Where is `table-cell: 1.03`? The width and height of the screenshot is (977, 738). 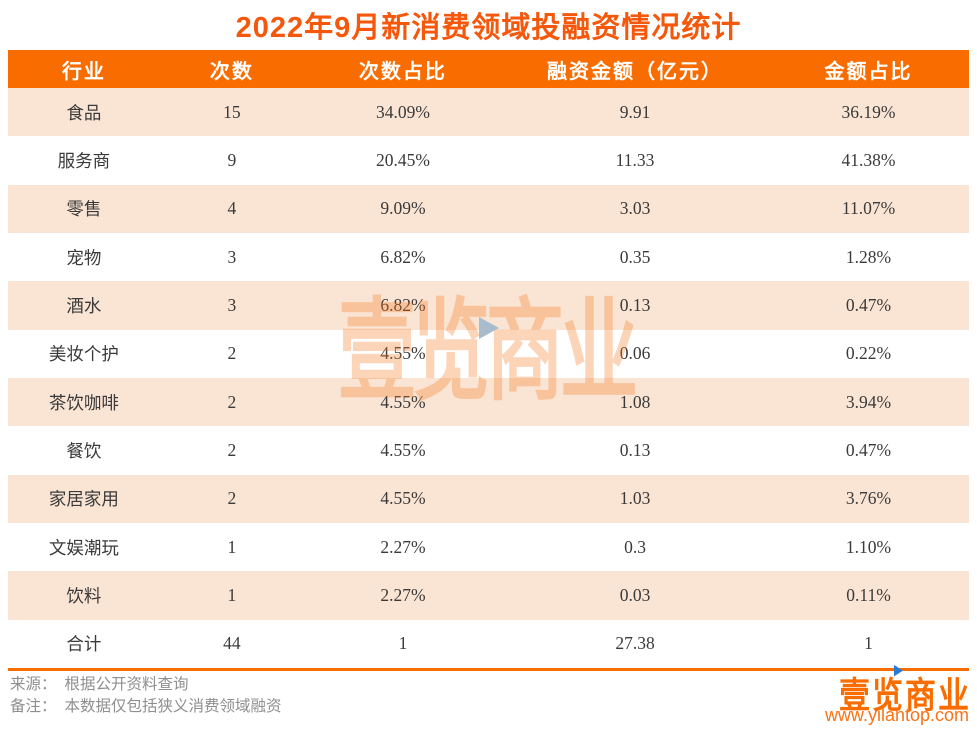
table-cell: 1.03 is located at coordinates (635, 498).